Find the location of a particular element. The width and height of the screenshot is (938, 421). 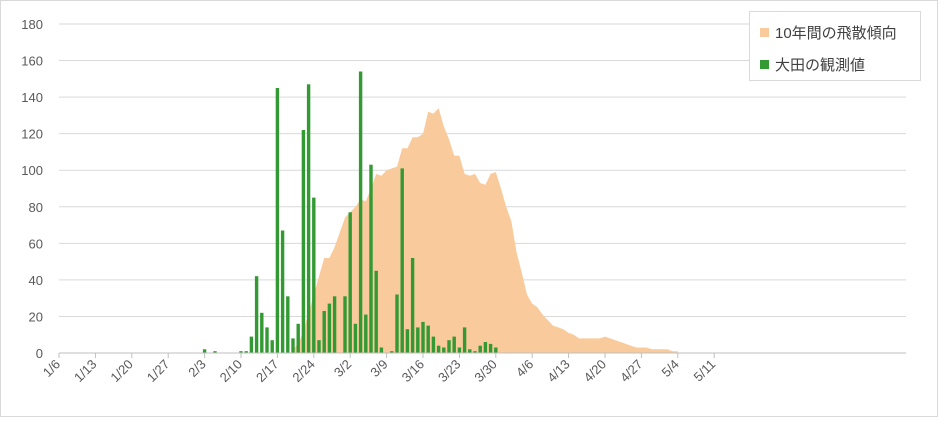

y-tick-label: 140 is located at coordinates (32, 97).